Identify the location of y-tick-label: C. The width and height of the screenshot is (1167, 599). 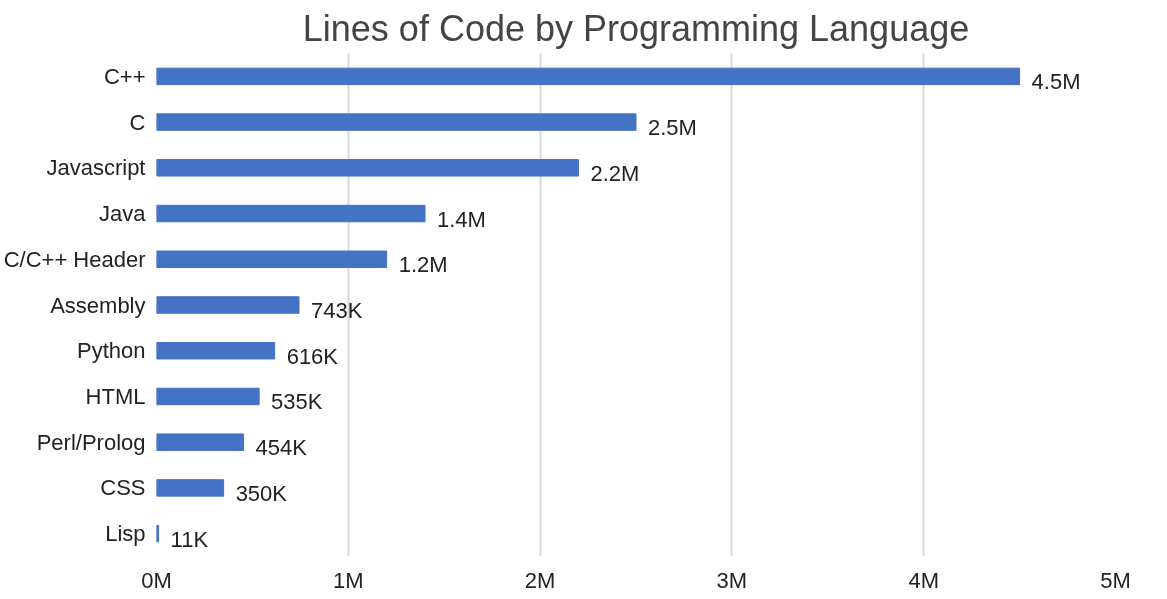
(137, 122).